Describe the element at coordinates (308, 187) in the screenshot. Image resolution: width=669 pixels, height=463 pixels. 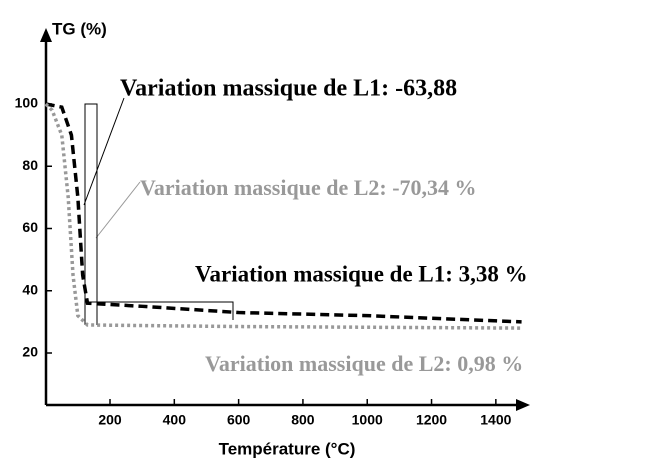
I see `annotation: Variation massique de L2: -70,34 %` at that location.